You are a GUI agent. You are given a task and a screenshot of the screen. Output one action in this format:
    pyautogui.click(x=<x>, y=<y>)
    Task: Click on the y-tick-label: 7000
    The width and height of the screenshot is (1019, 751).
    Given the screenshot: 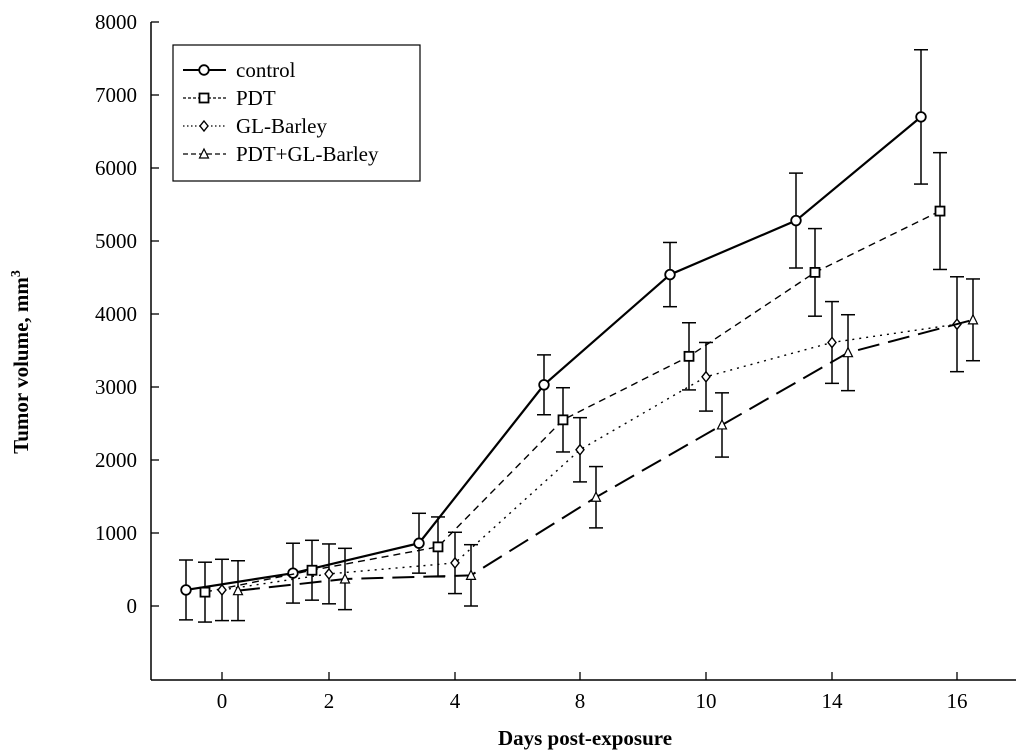 What is the action you would take?
    pyautogui.click(x=116, y=95)
    